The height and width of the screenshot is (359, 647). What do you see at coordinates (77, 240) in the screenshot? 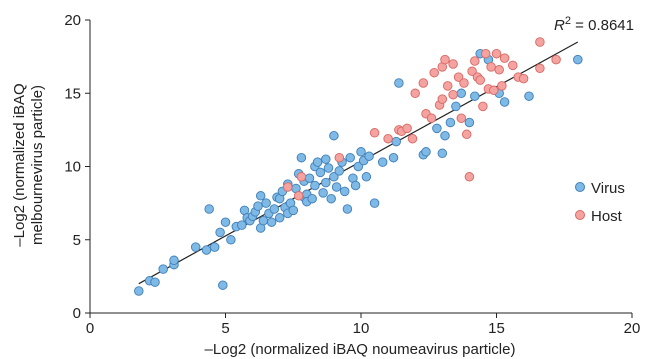
I see `y-tick-label: 5` at bounding box center [77, 240].